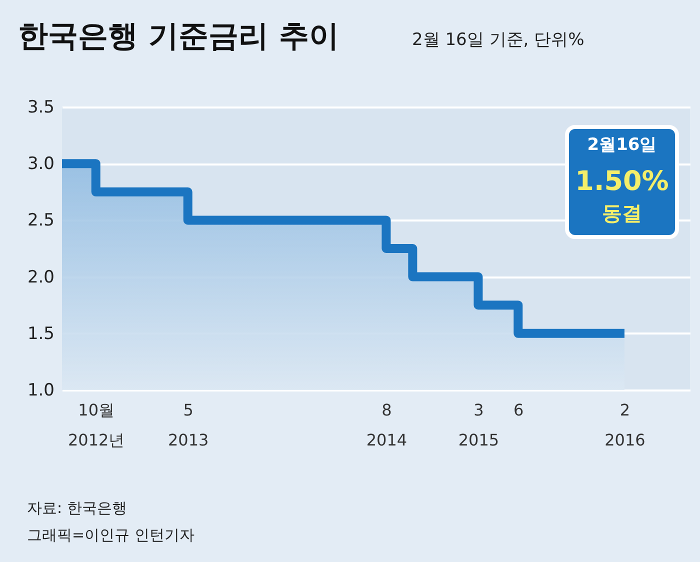 This screenshot has width=700, height=562. I want to click on x-tick-label: 6, so click(519, 410).